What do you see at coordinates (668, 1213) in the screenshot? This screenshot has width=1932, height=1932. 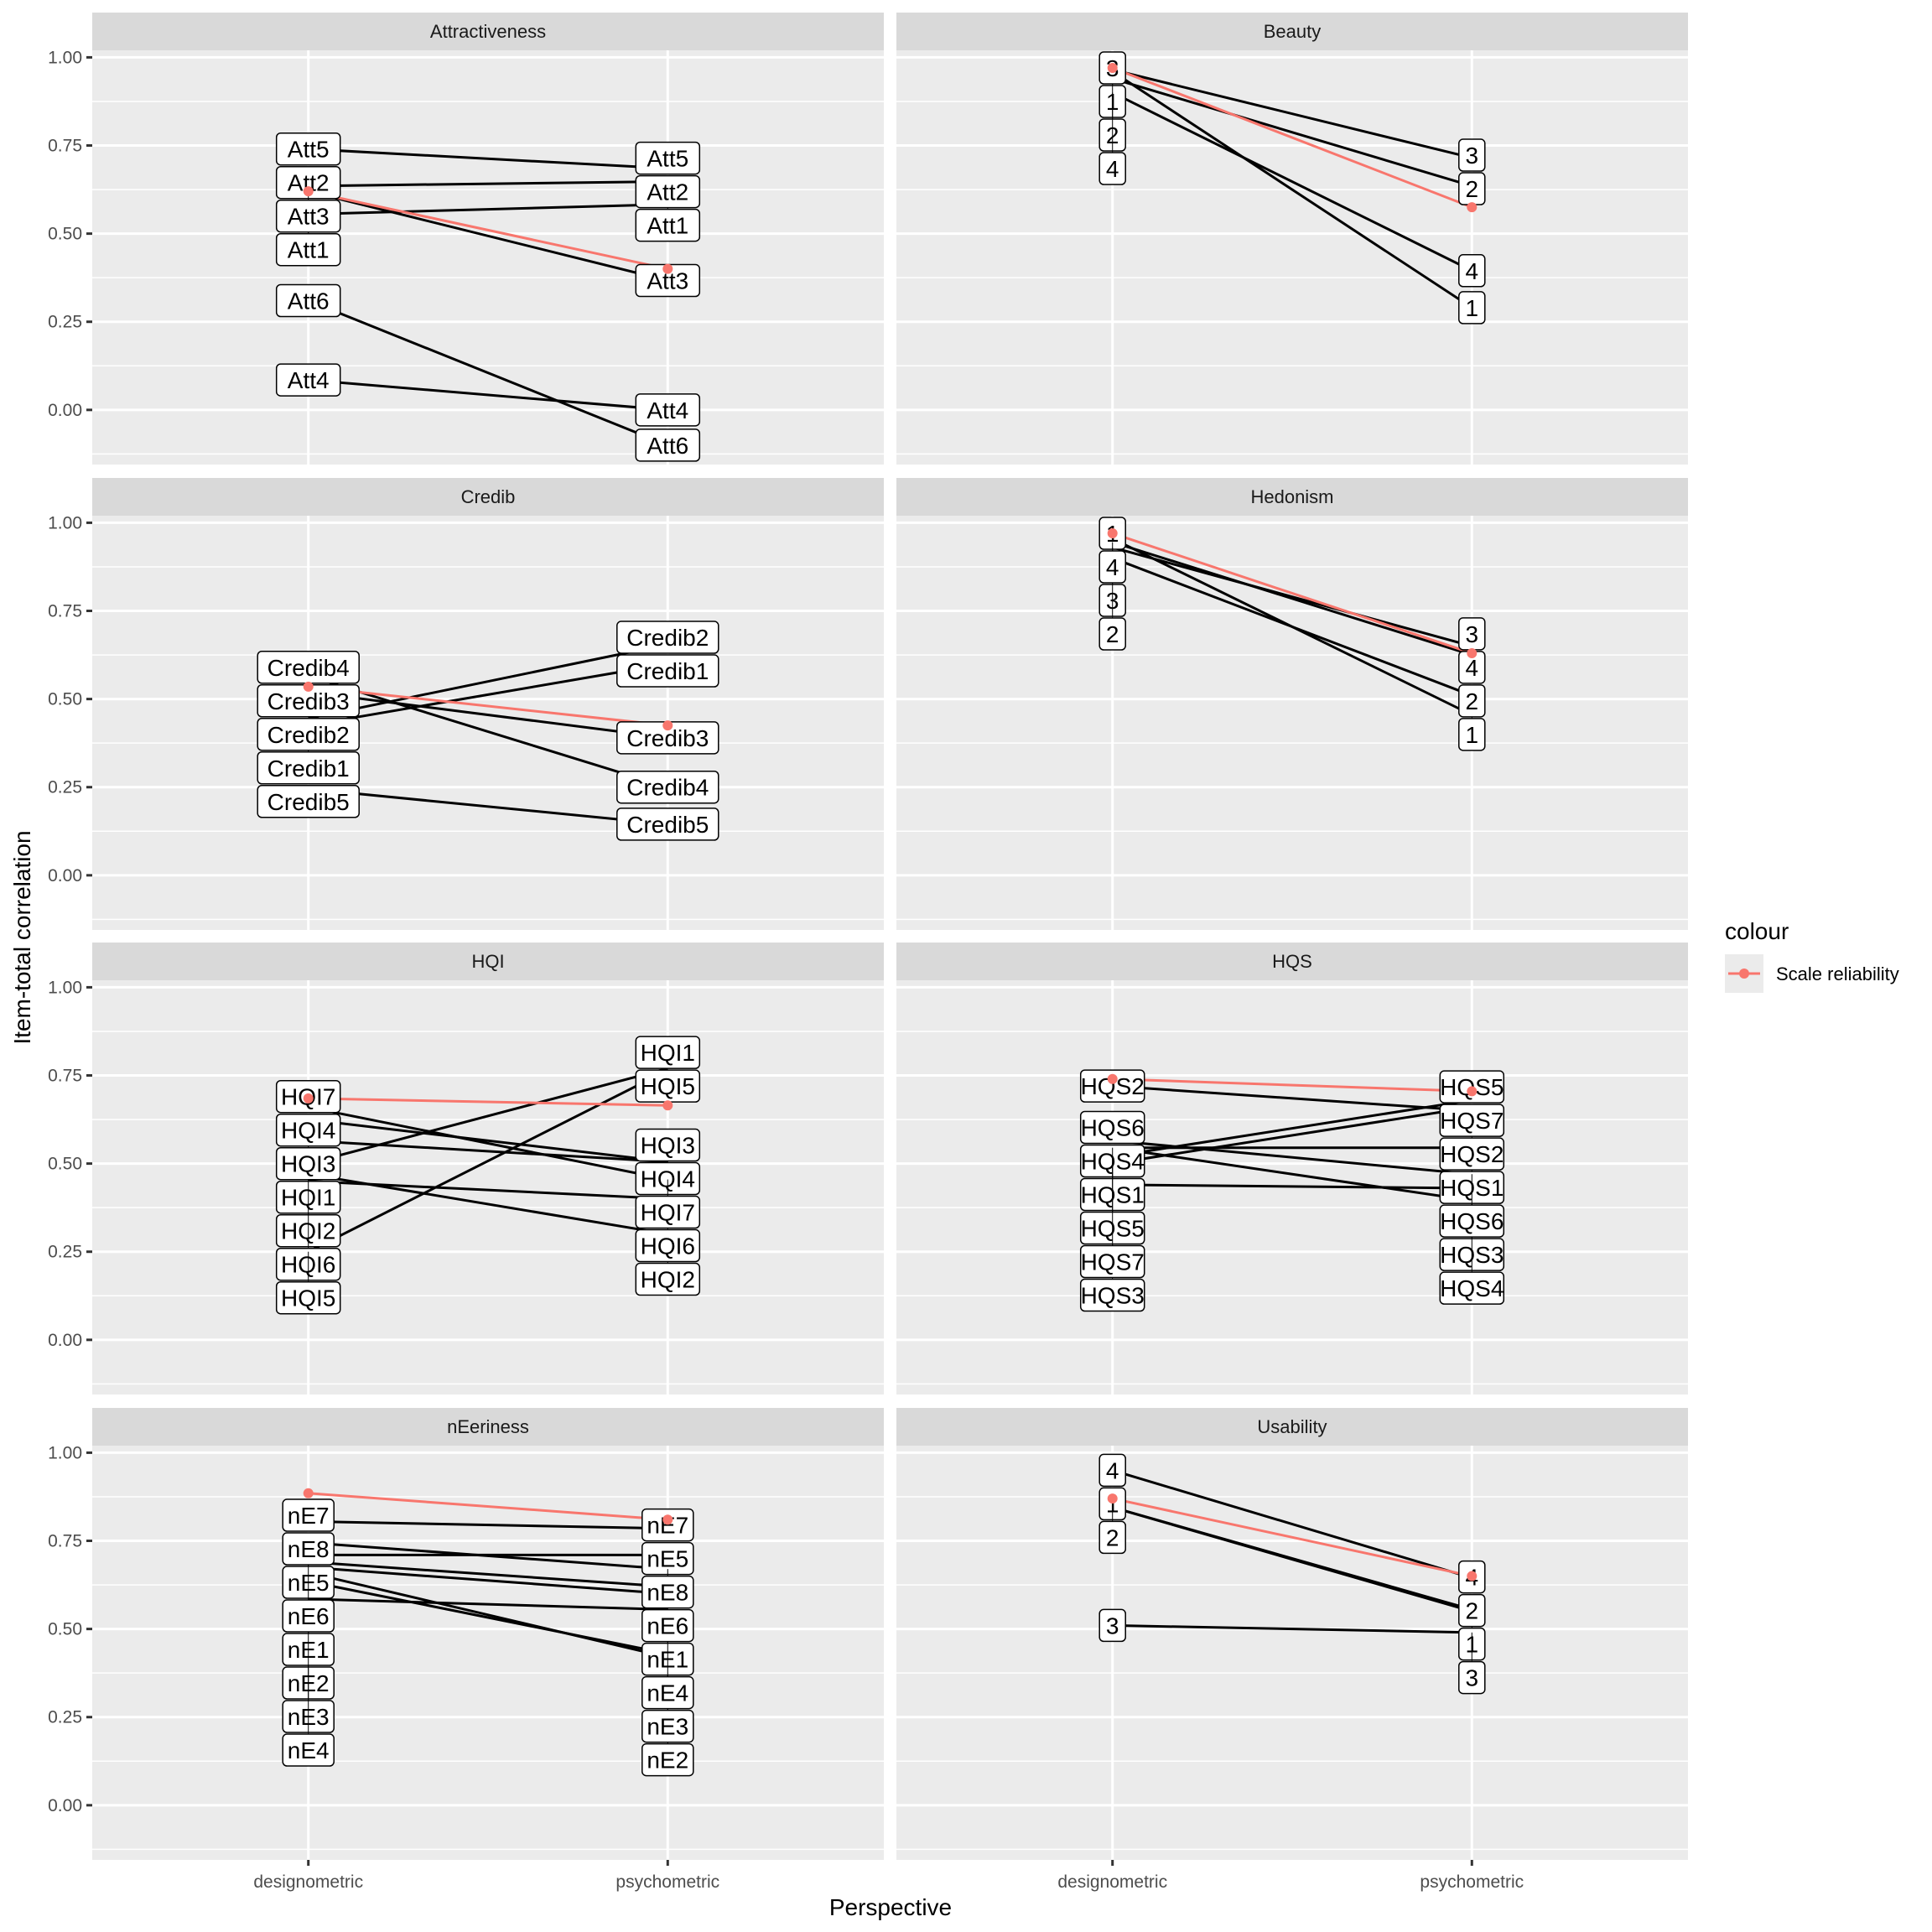 I see `item-label-text: HQI7` at bounding box center [668, 1213].